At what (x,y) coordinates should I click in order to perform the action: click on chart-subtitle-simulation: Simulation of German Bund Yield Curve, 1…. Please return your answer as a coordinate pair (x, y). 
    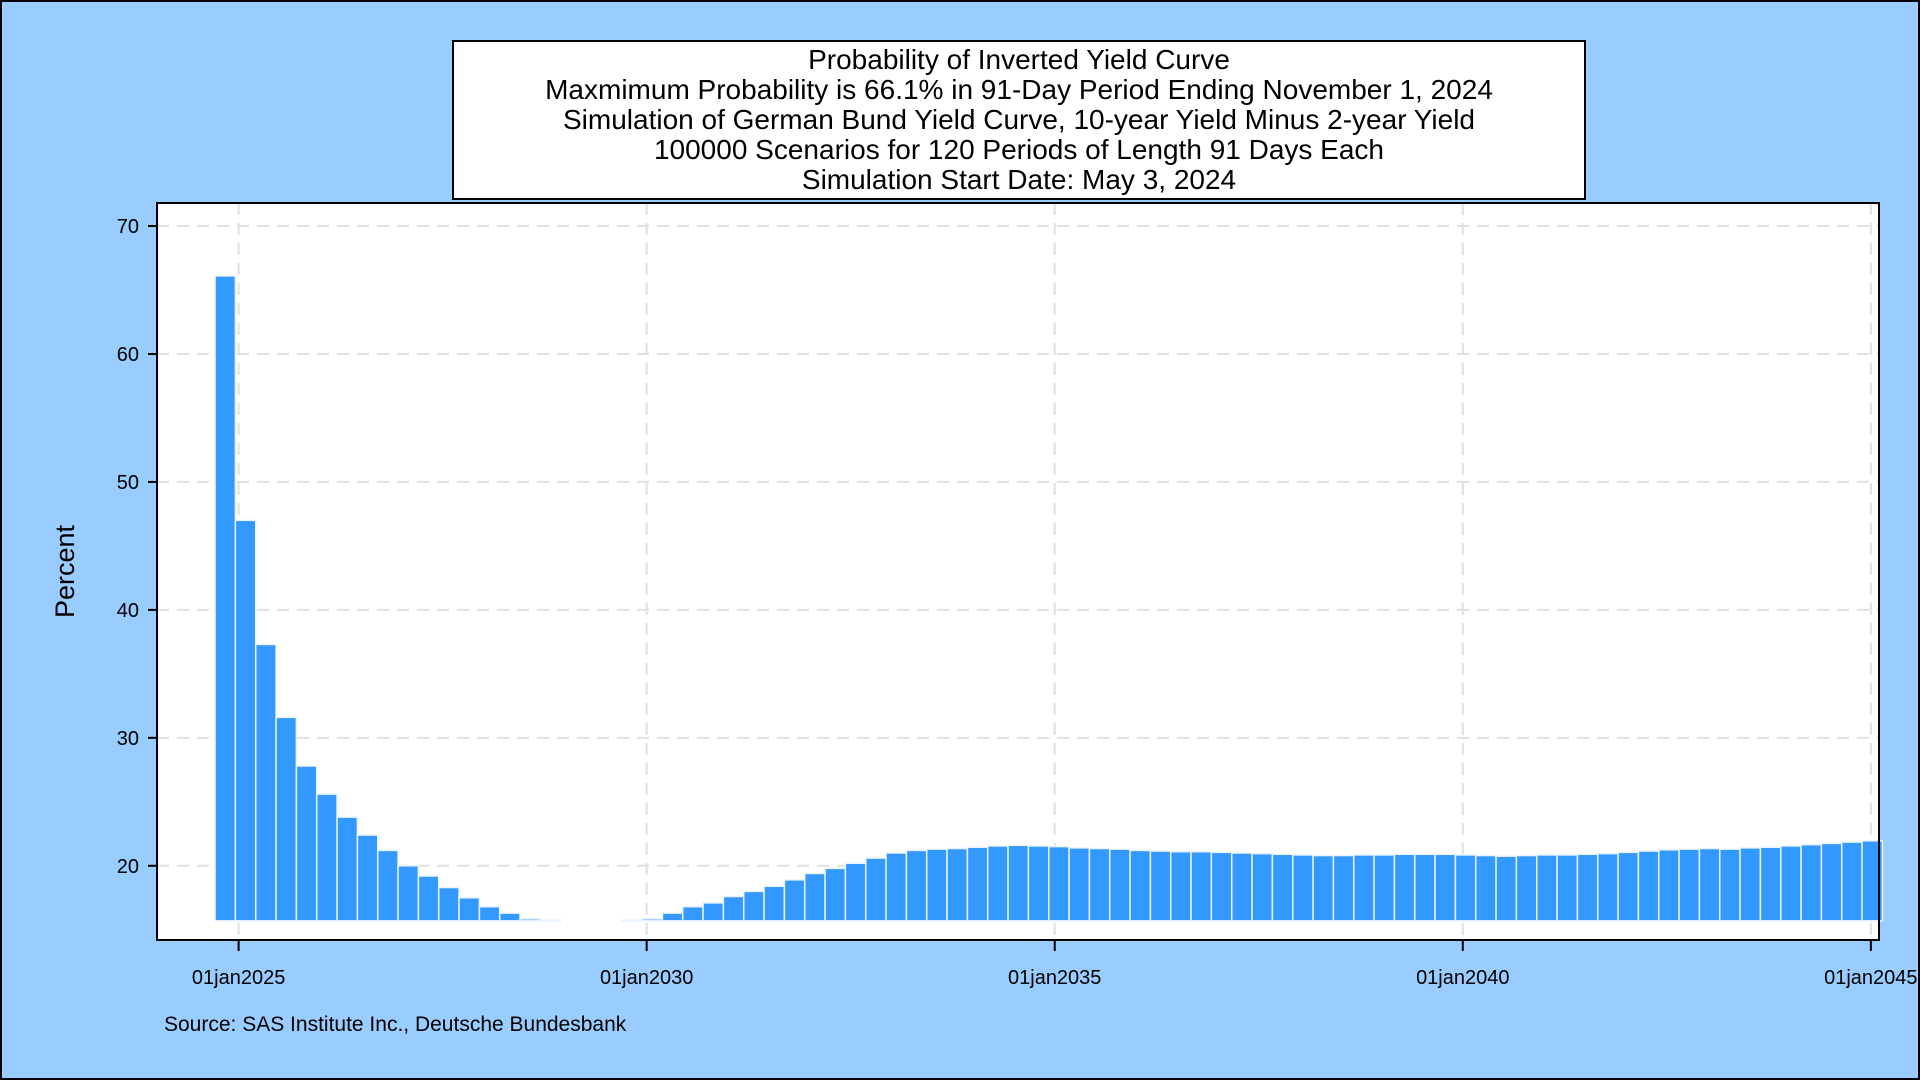
    Looking at the image, I should click on (1019, 119).